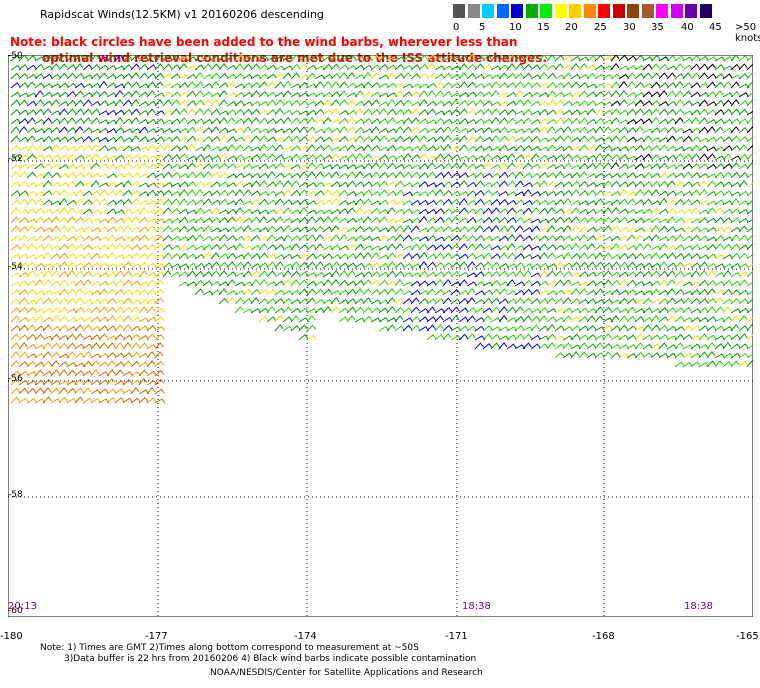 Image resolution: width=760 pixels, height=688 pixels. Describe the element at coordinates (657, 27) in the screenshot. I see `scale-label: 35` at that location.